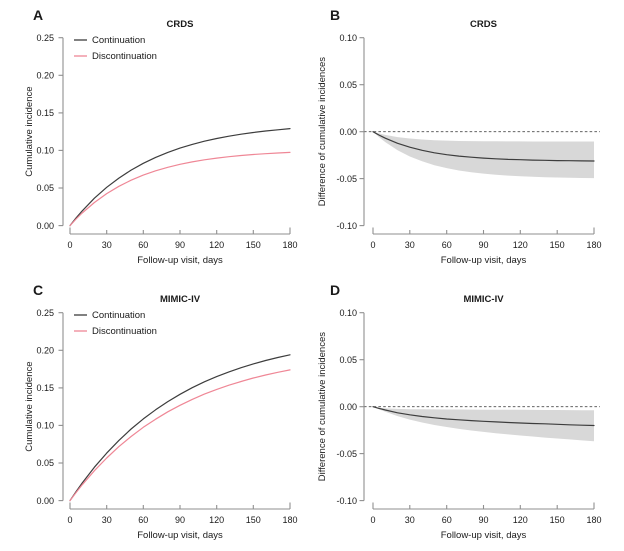  I want to click on panel-label-b: B, so click(335, 15).